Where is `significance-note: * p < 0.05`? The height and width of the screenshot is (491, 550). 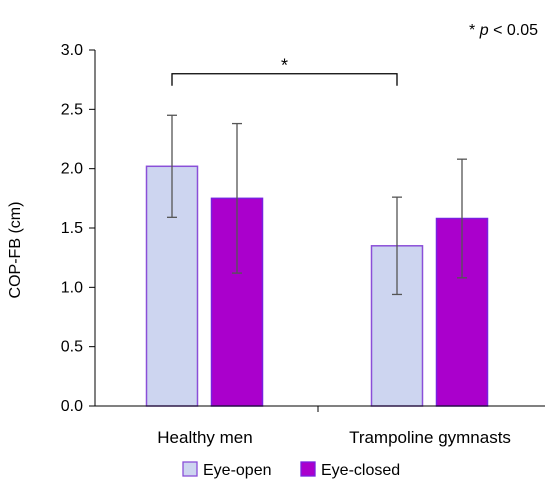
significance-note: * p < 0.05 is located at coordinates (503, 30).